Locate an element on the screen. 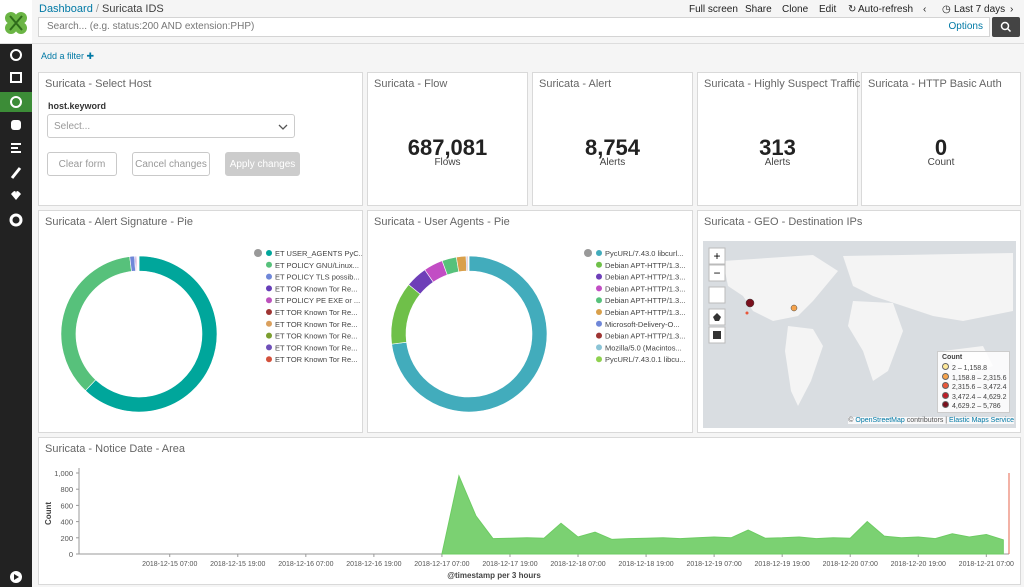 The height and width of the screenshot is (587, 1024). auto-refresh: Auto-refresh is located at coordinates (886, 9).